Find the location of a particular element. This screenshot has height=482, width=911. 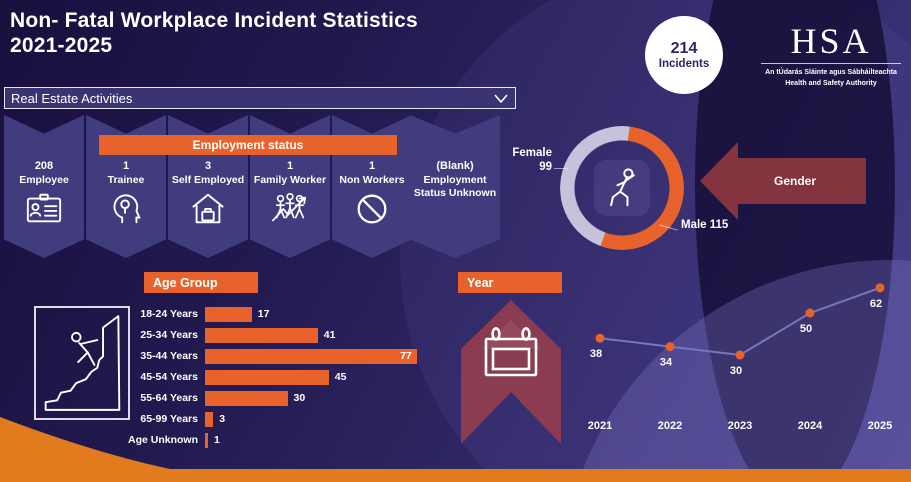

page-title-line1: Non- Fatal Workplace Incident Statistics is located at coordinates (214, 20).